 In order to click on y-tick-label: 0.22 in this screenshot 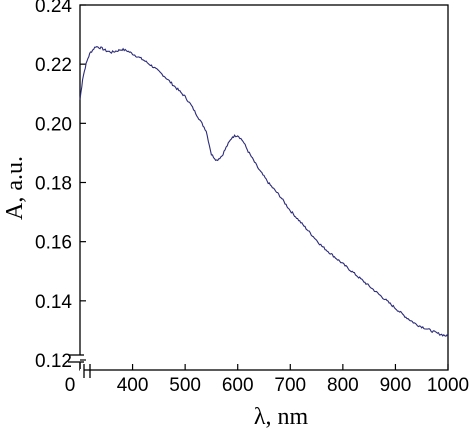, I will do `click(53, 65)`.